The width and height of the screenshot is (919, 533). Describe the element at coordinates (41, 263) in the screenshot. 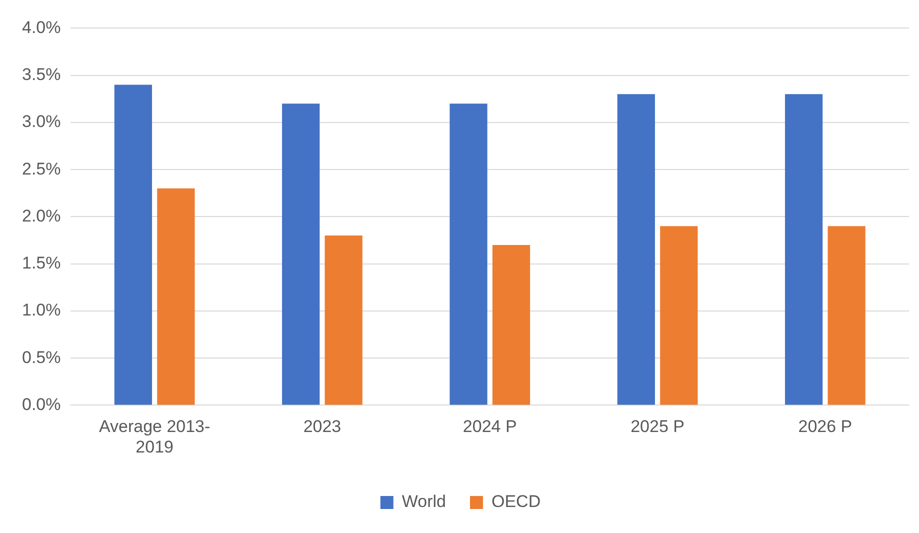

I see `y-tick-label: 1.5%` at that location.